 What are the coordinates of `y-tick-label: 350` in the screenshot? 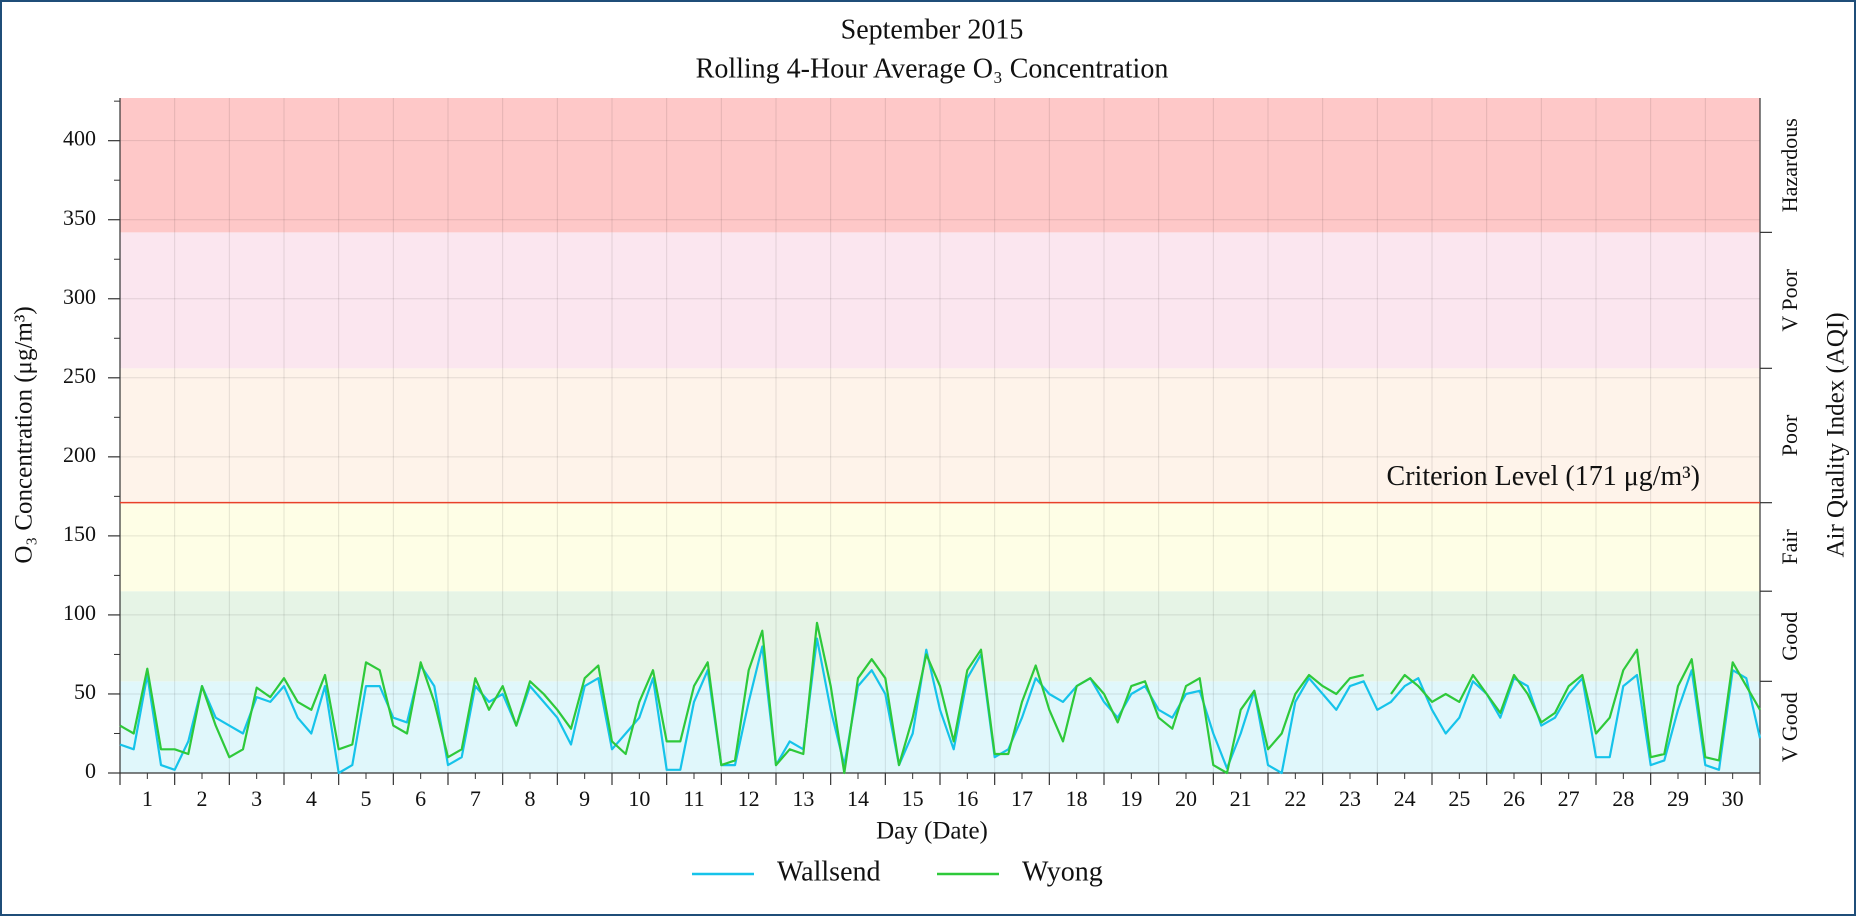 It's located at (79, 217).